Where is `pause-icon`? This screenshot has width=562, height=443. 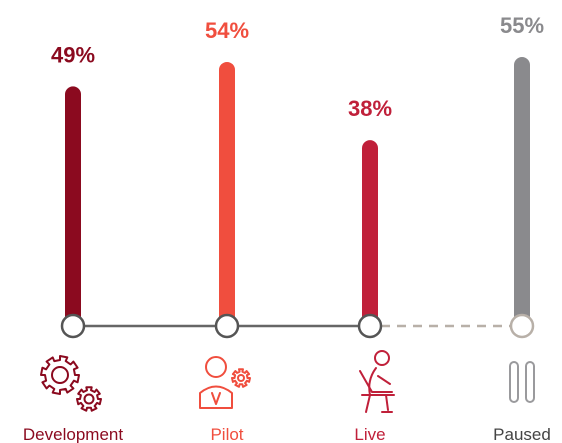 pause-icon is located at coordinates (522, 382).